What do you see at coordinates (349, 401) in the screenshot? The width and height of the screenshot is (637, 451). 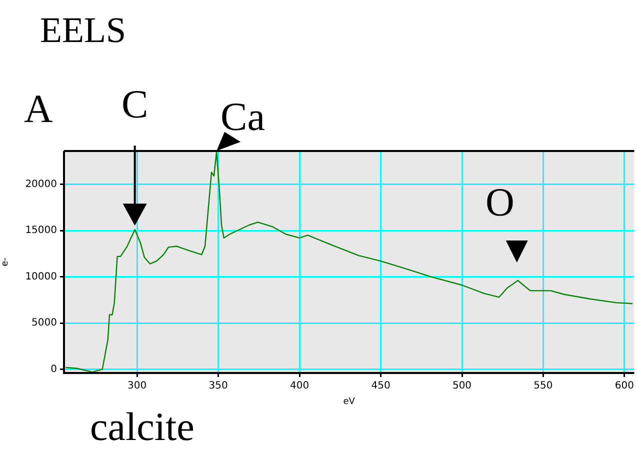 I see `x-axis-title: eV` at bounding box center [349, 401].